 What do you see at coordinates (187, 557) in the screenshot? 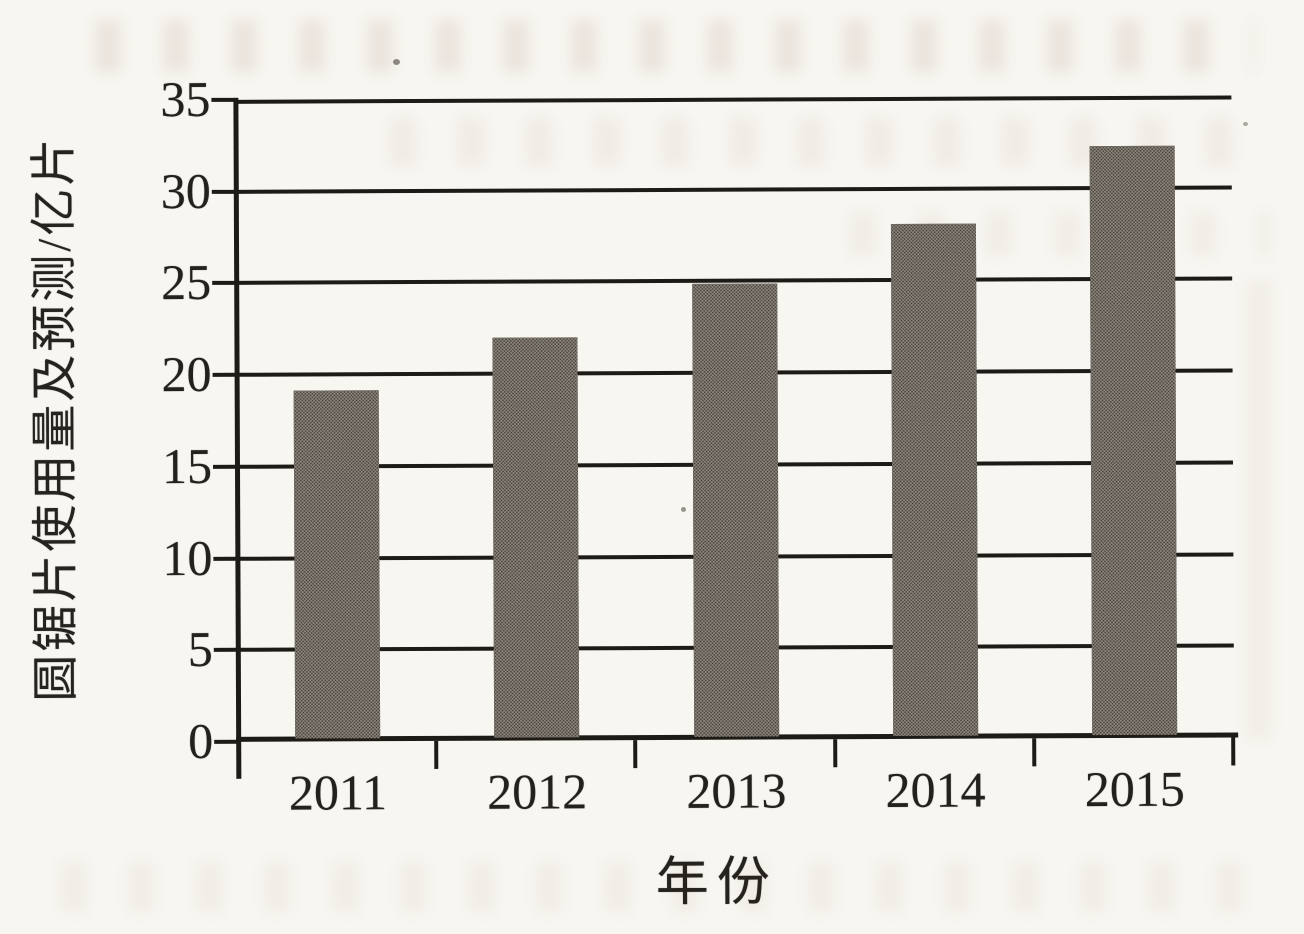
I see `y-tick-label: 10` at bounding box center [187, 557].